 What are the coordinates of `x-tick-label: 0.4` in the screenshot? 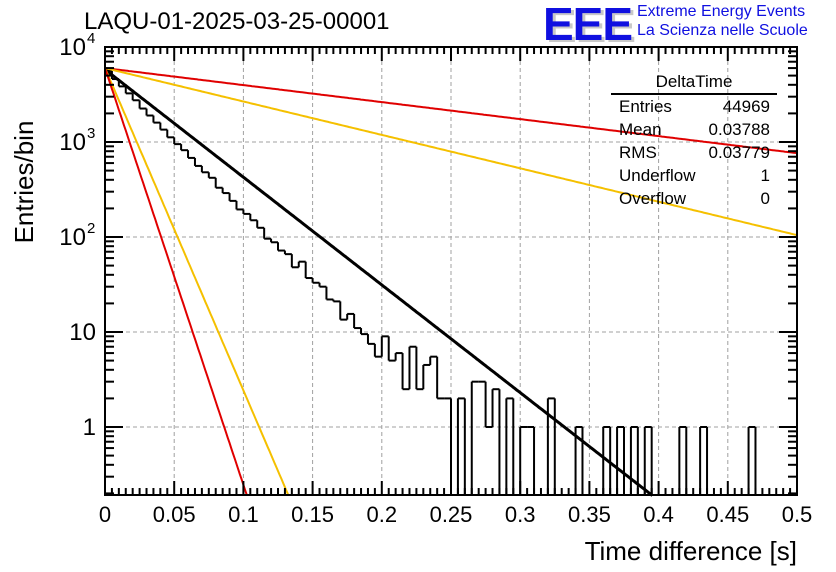 It's located at (658, 514).